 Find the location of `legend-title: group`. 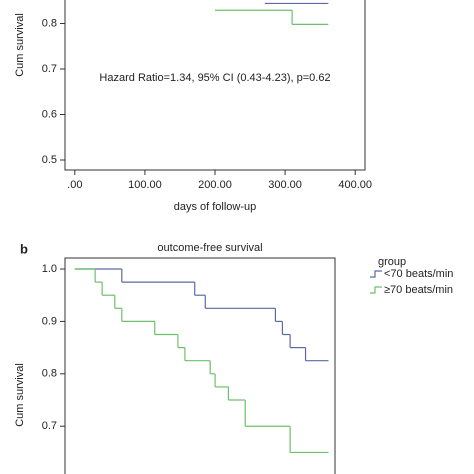

legend-title: group is located at coordinates (392, 262).